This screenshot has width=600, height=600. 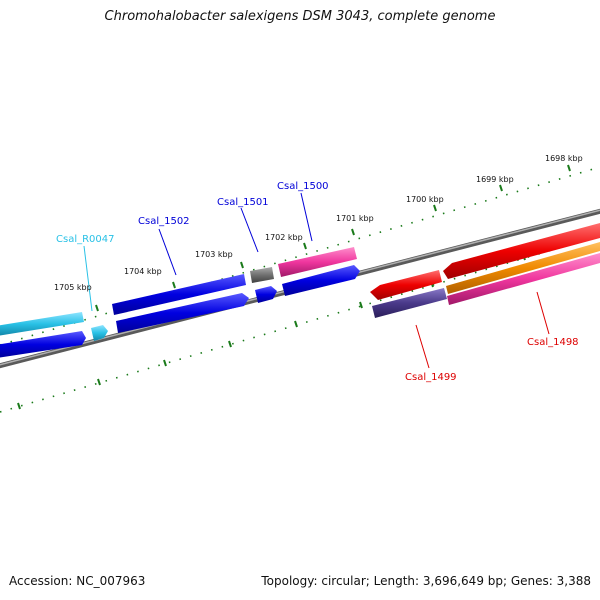 I want to click on gene-csal-r0047-bar, so click(x=42, y=324).